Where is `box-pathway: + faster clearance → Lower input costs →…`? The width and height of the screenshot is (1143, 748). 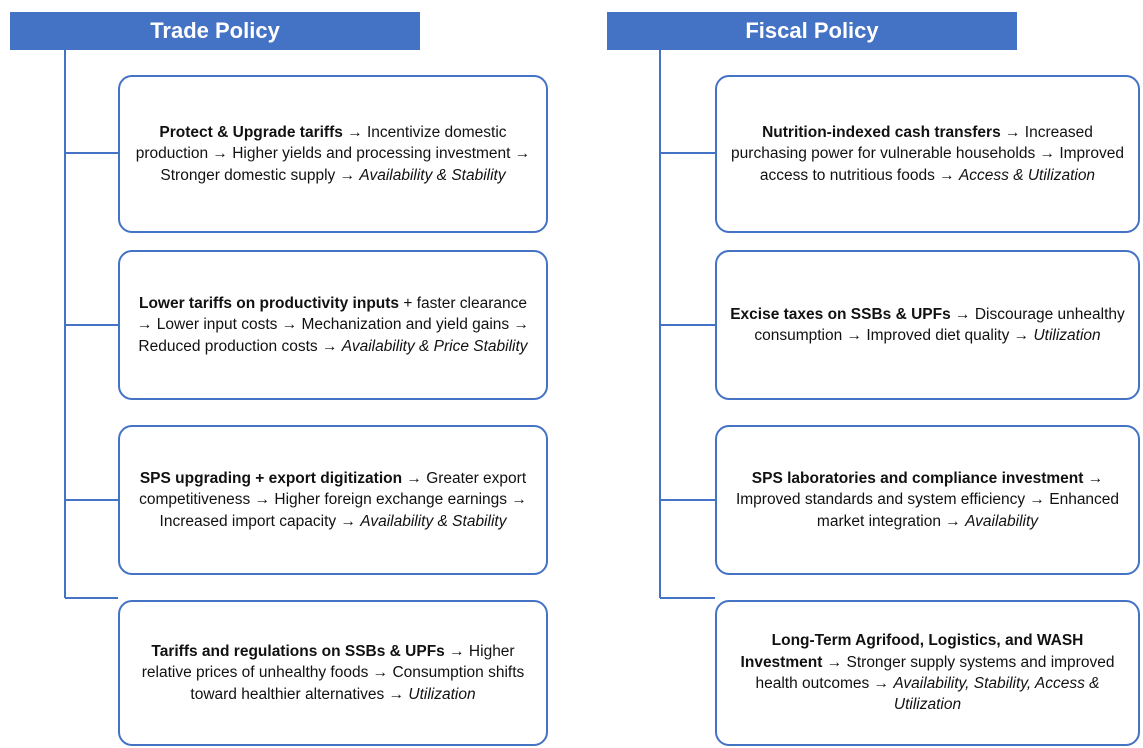
box-pathway: + faster clearance → Lower input costs →… is located at coordinates (332, 324).